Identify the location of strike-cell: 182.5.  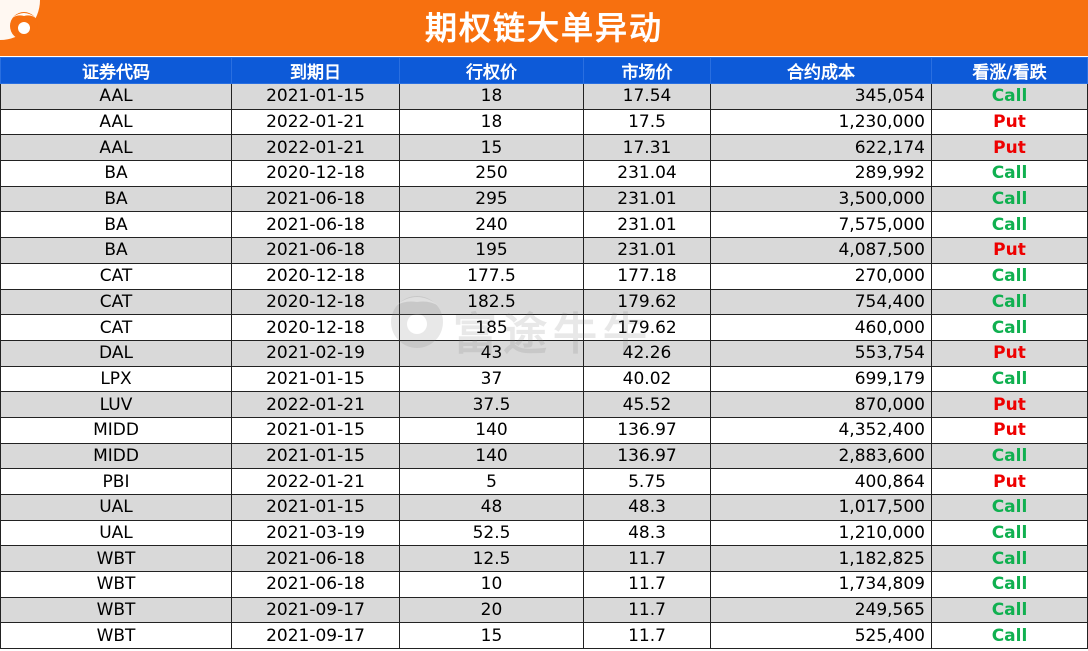
(491, 302).